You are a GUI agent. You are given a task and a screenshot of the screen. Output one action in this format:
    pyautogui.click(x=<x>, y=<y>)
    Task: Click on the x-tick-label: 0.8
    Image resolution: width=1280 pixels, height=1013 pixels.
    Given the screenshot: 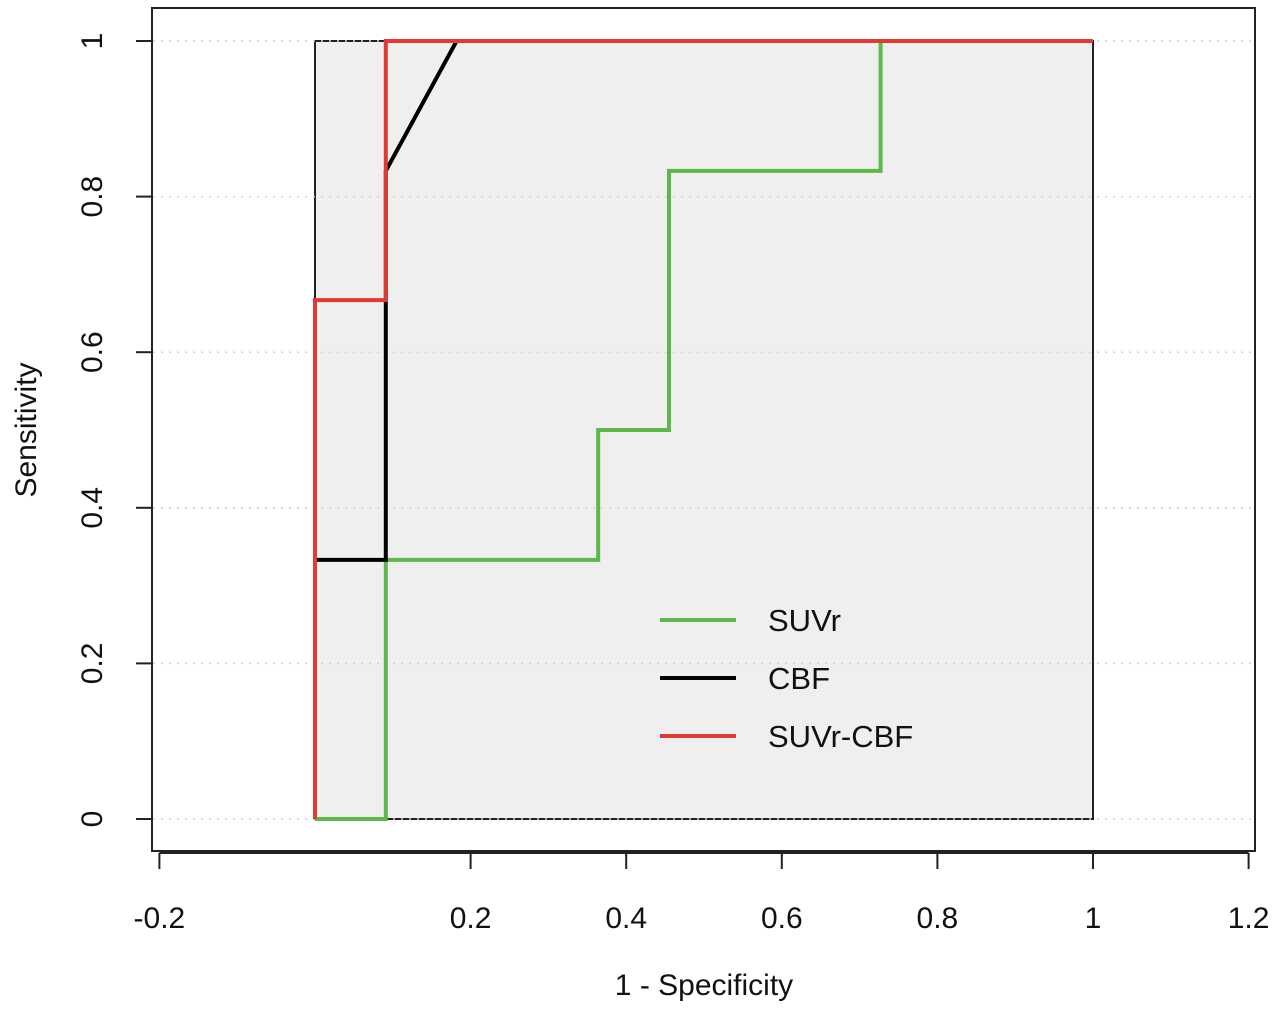 What is the action you would take?
    pyautogui.click(x=938, y=918)
    